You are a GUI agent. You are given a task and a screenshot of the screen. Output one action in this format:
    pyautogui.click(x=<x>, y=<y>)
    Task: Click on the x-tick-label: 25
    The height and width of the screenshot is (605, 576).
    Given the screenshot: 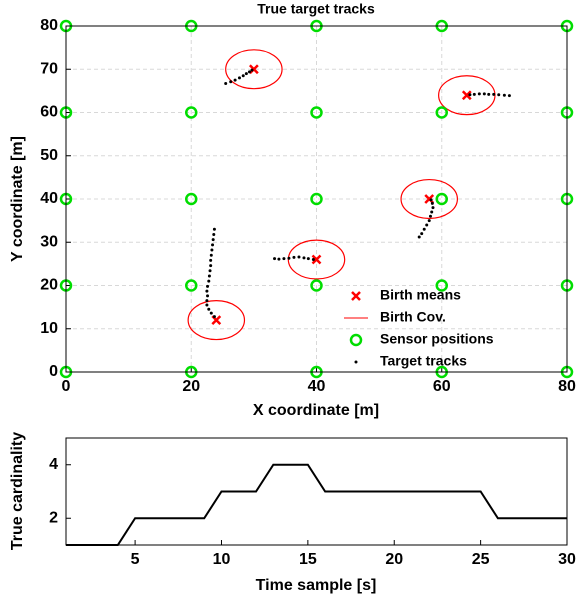 What is the action you would take?
    pyautogui.click(x=481, y=559)
    